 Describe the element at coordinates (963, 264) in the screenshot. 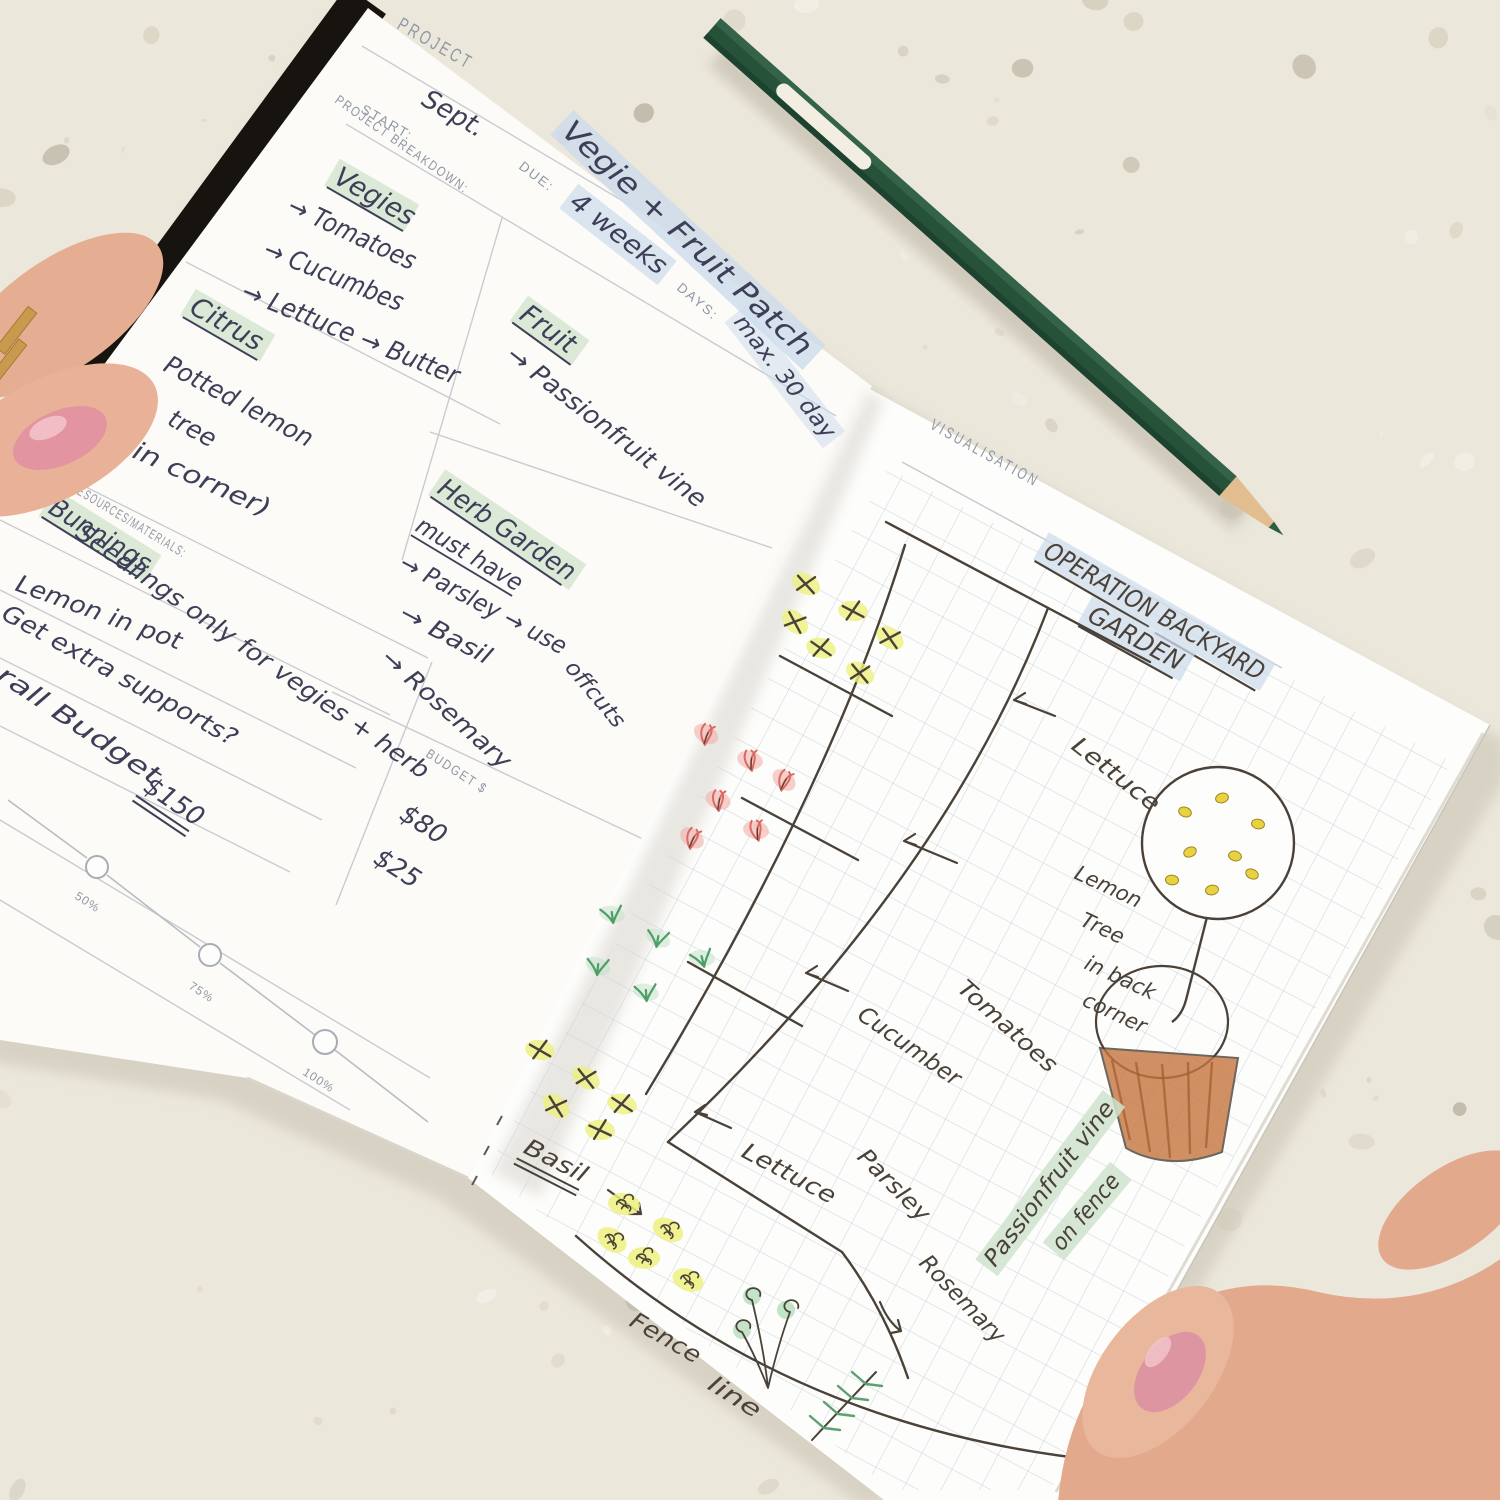

I see `pencil-facet-shadow` at that location.